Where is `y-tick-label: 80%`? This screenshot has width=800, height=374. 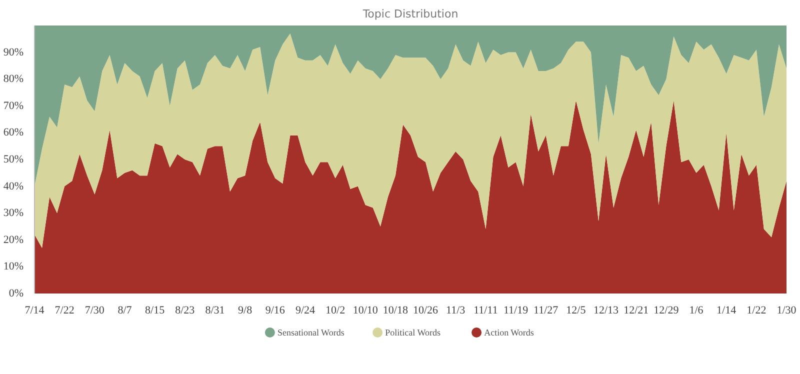
y-tick-label: 80% is located at coordinates (13, 79).